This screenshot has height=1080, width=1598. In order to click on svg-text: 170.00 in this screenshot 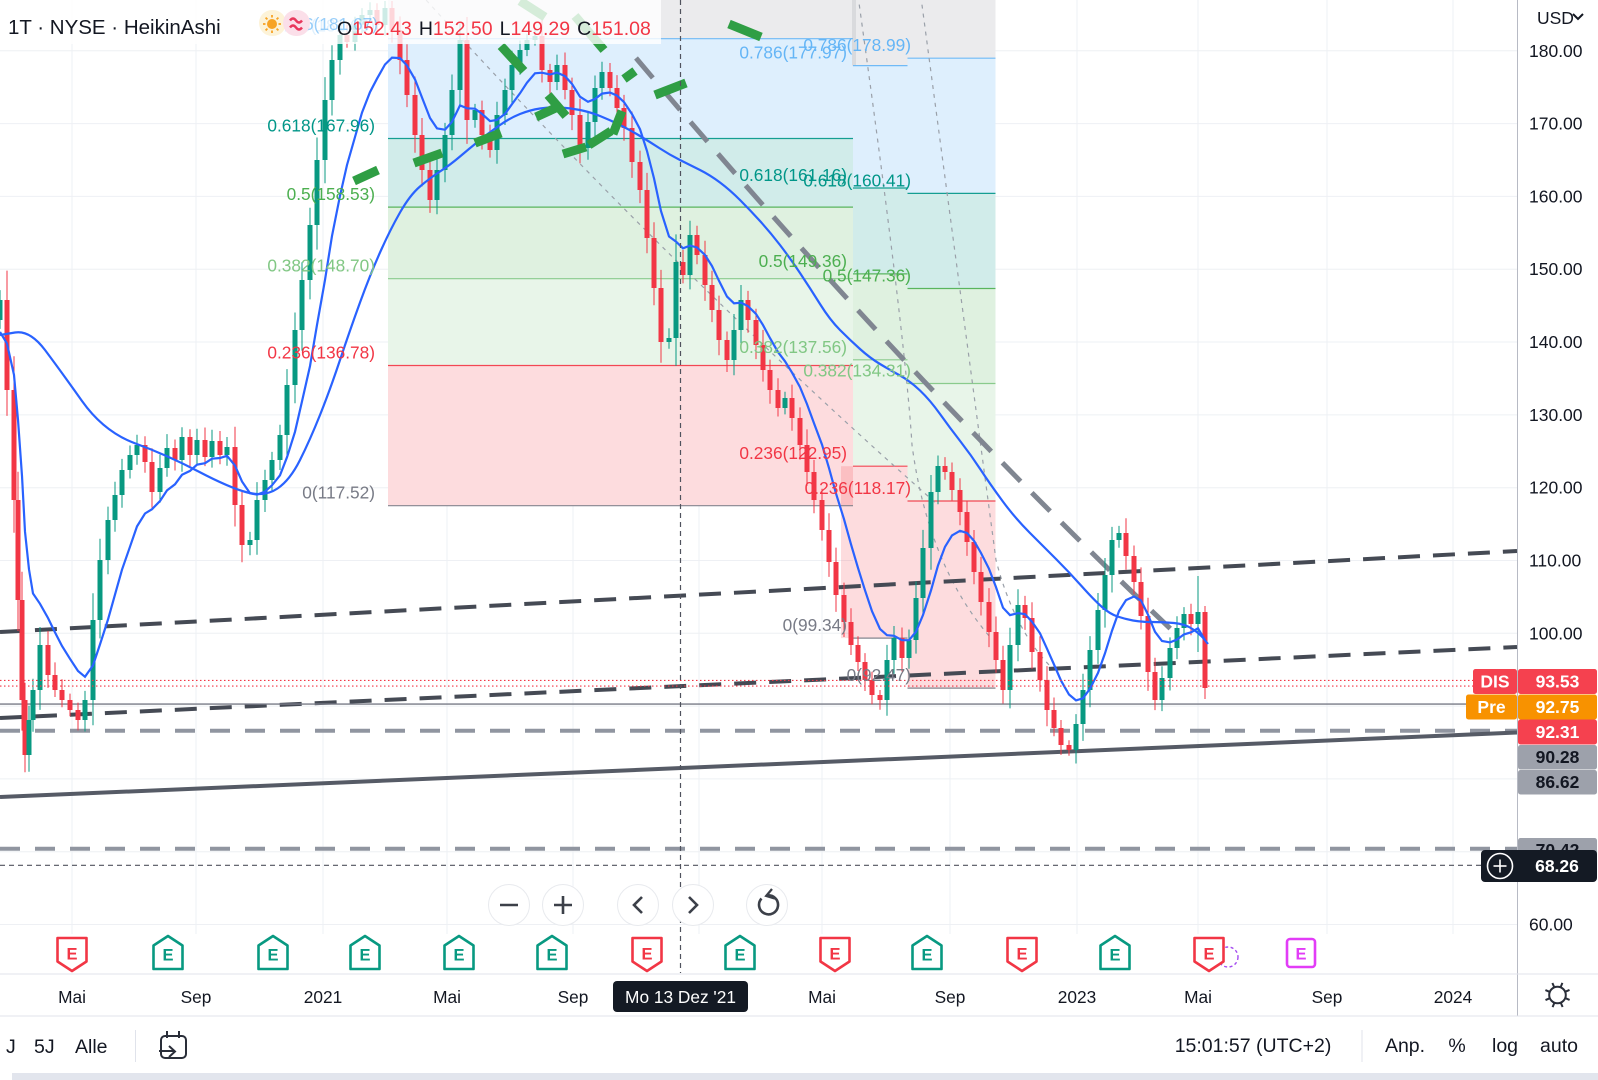, I will do `click(1556, 124)`.